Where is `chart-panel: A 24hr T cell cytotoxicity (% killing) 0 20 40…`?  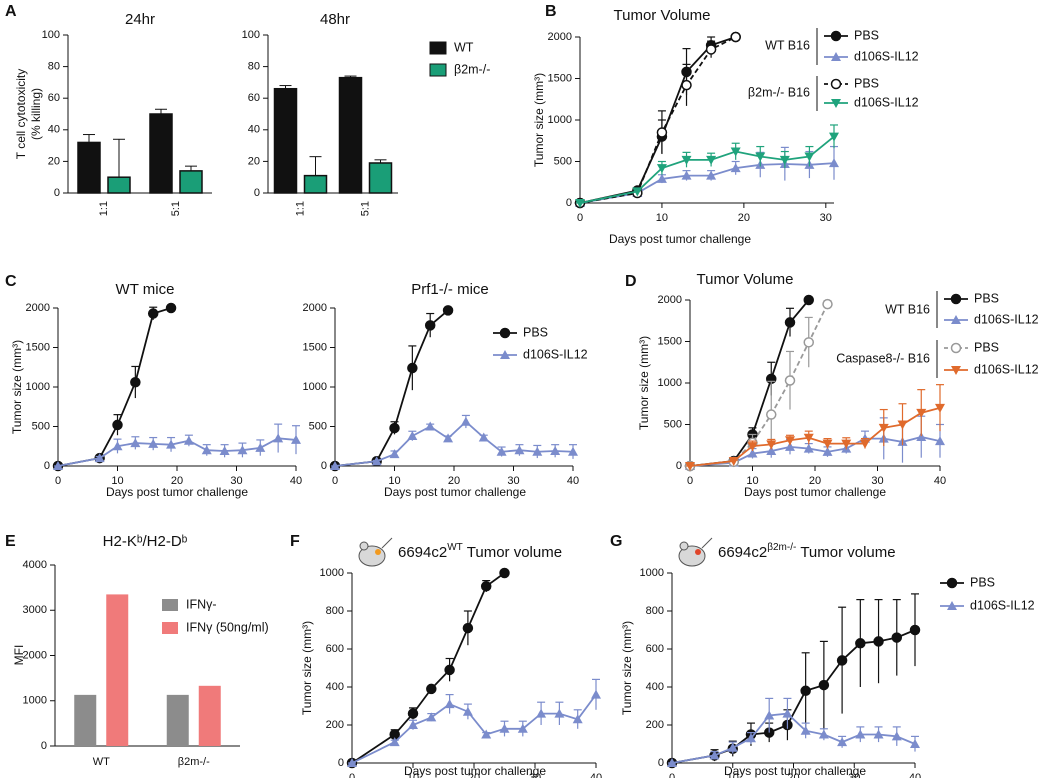 chart-panel: A 24hr T cell cytotoxicity (% killing) 0 20 40… is located at coordinates (108, 109).